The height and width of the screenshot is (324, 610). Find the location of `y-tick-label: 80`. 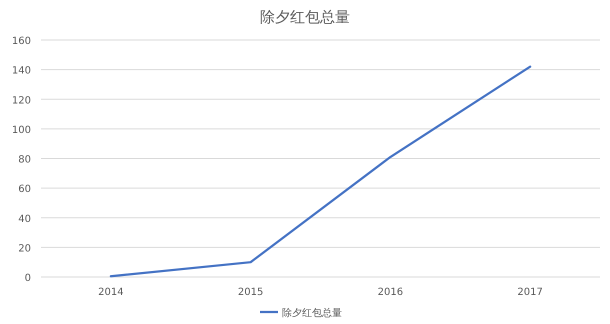

y-tick-label: 80 is located at coordinates (24, 160).